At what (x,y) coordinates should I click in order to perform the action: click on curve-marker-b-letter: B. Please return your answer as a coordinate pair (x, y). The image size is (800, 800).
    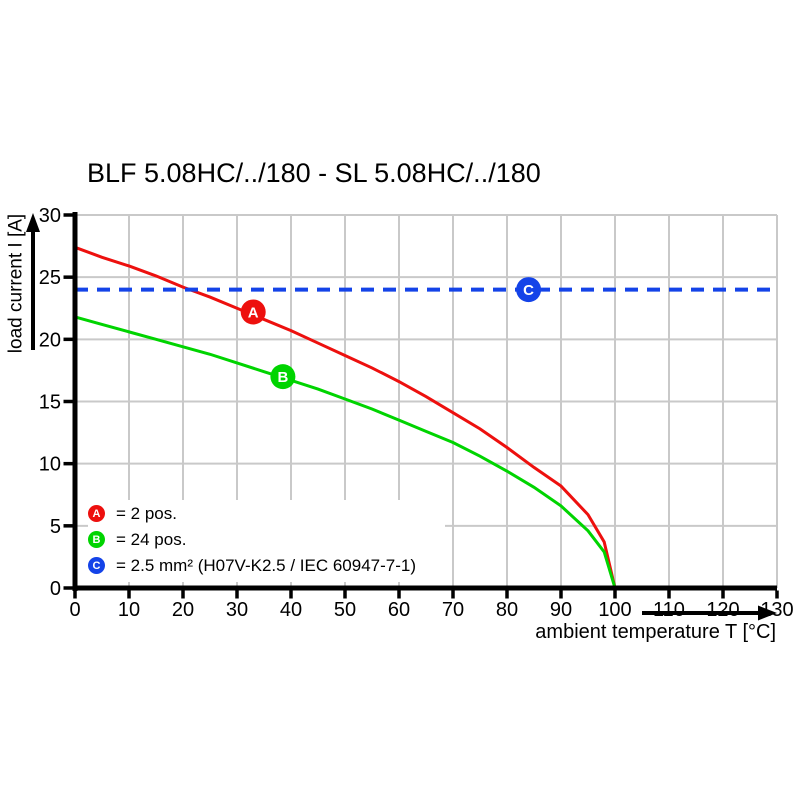
    Looking at the image, I should click on (282, 377).